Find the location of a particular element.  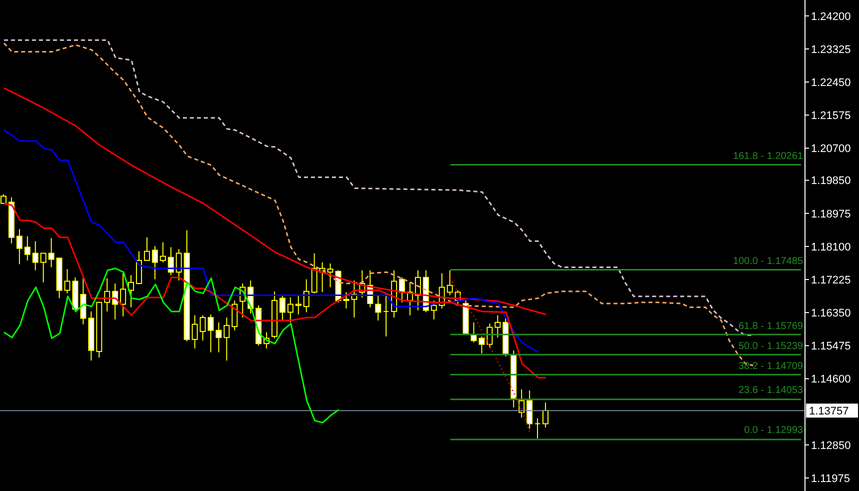

y-tick-label: 1.20700 is located at coordinates (831, 149).